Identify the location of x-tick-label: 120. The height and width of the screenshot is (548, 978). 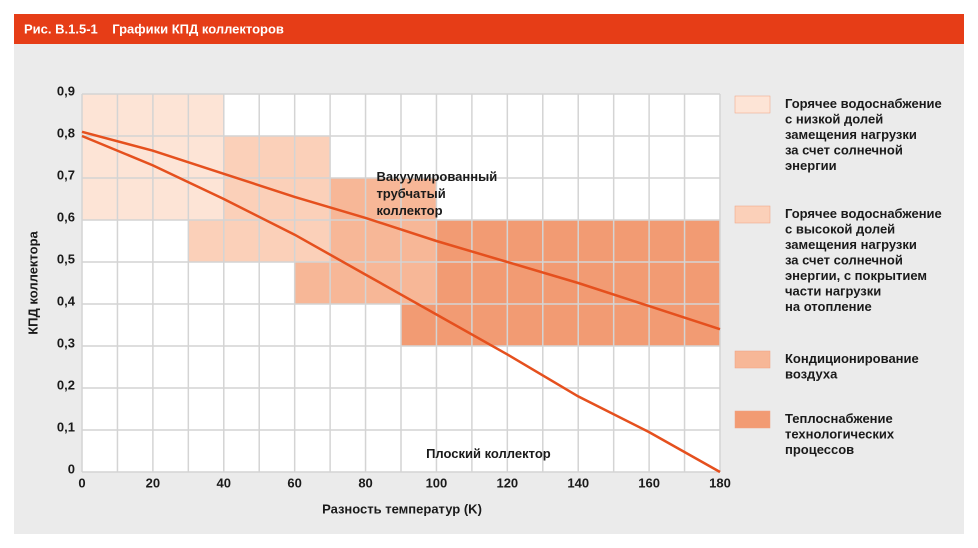
(507, 482).